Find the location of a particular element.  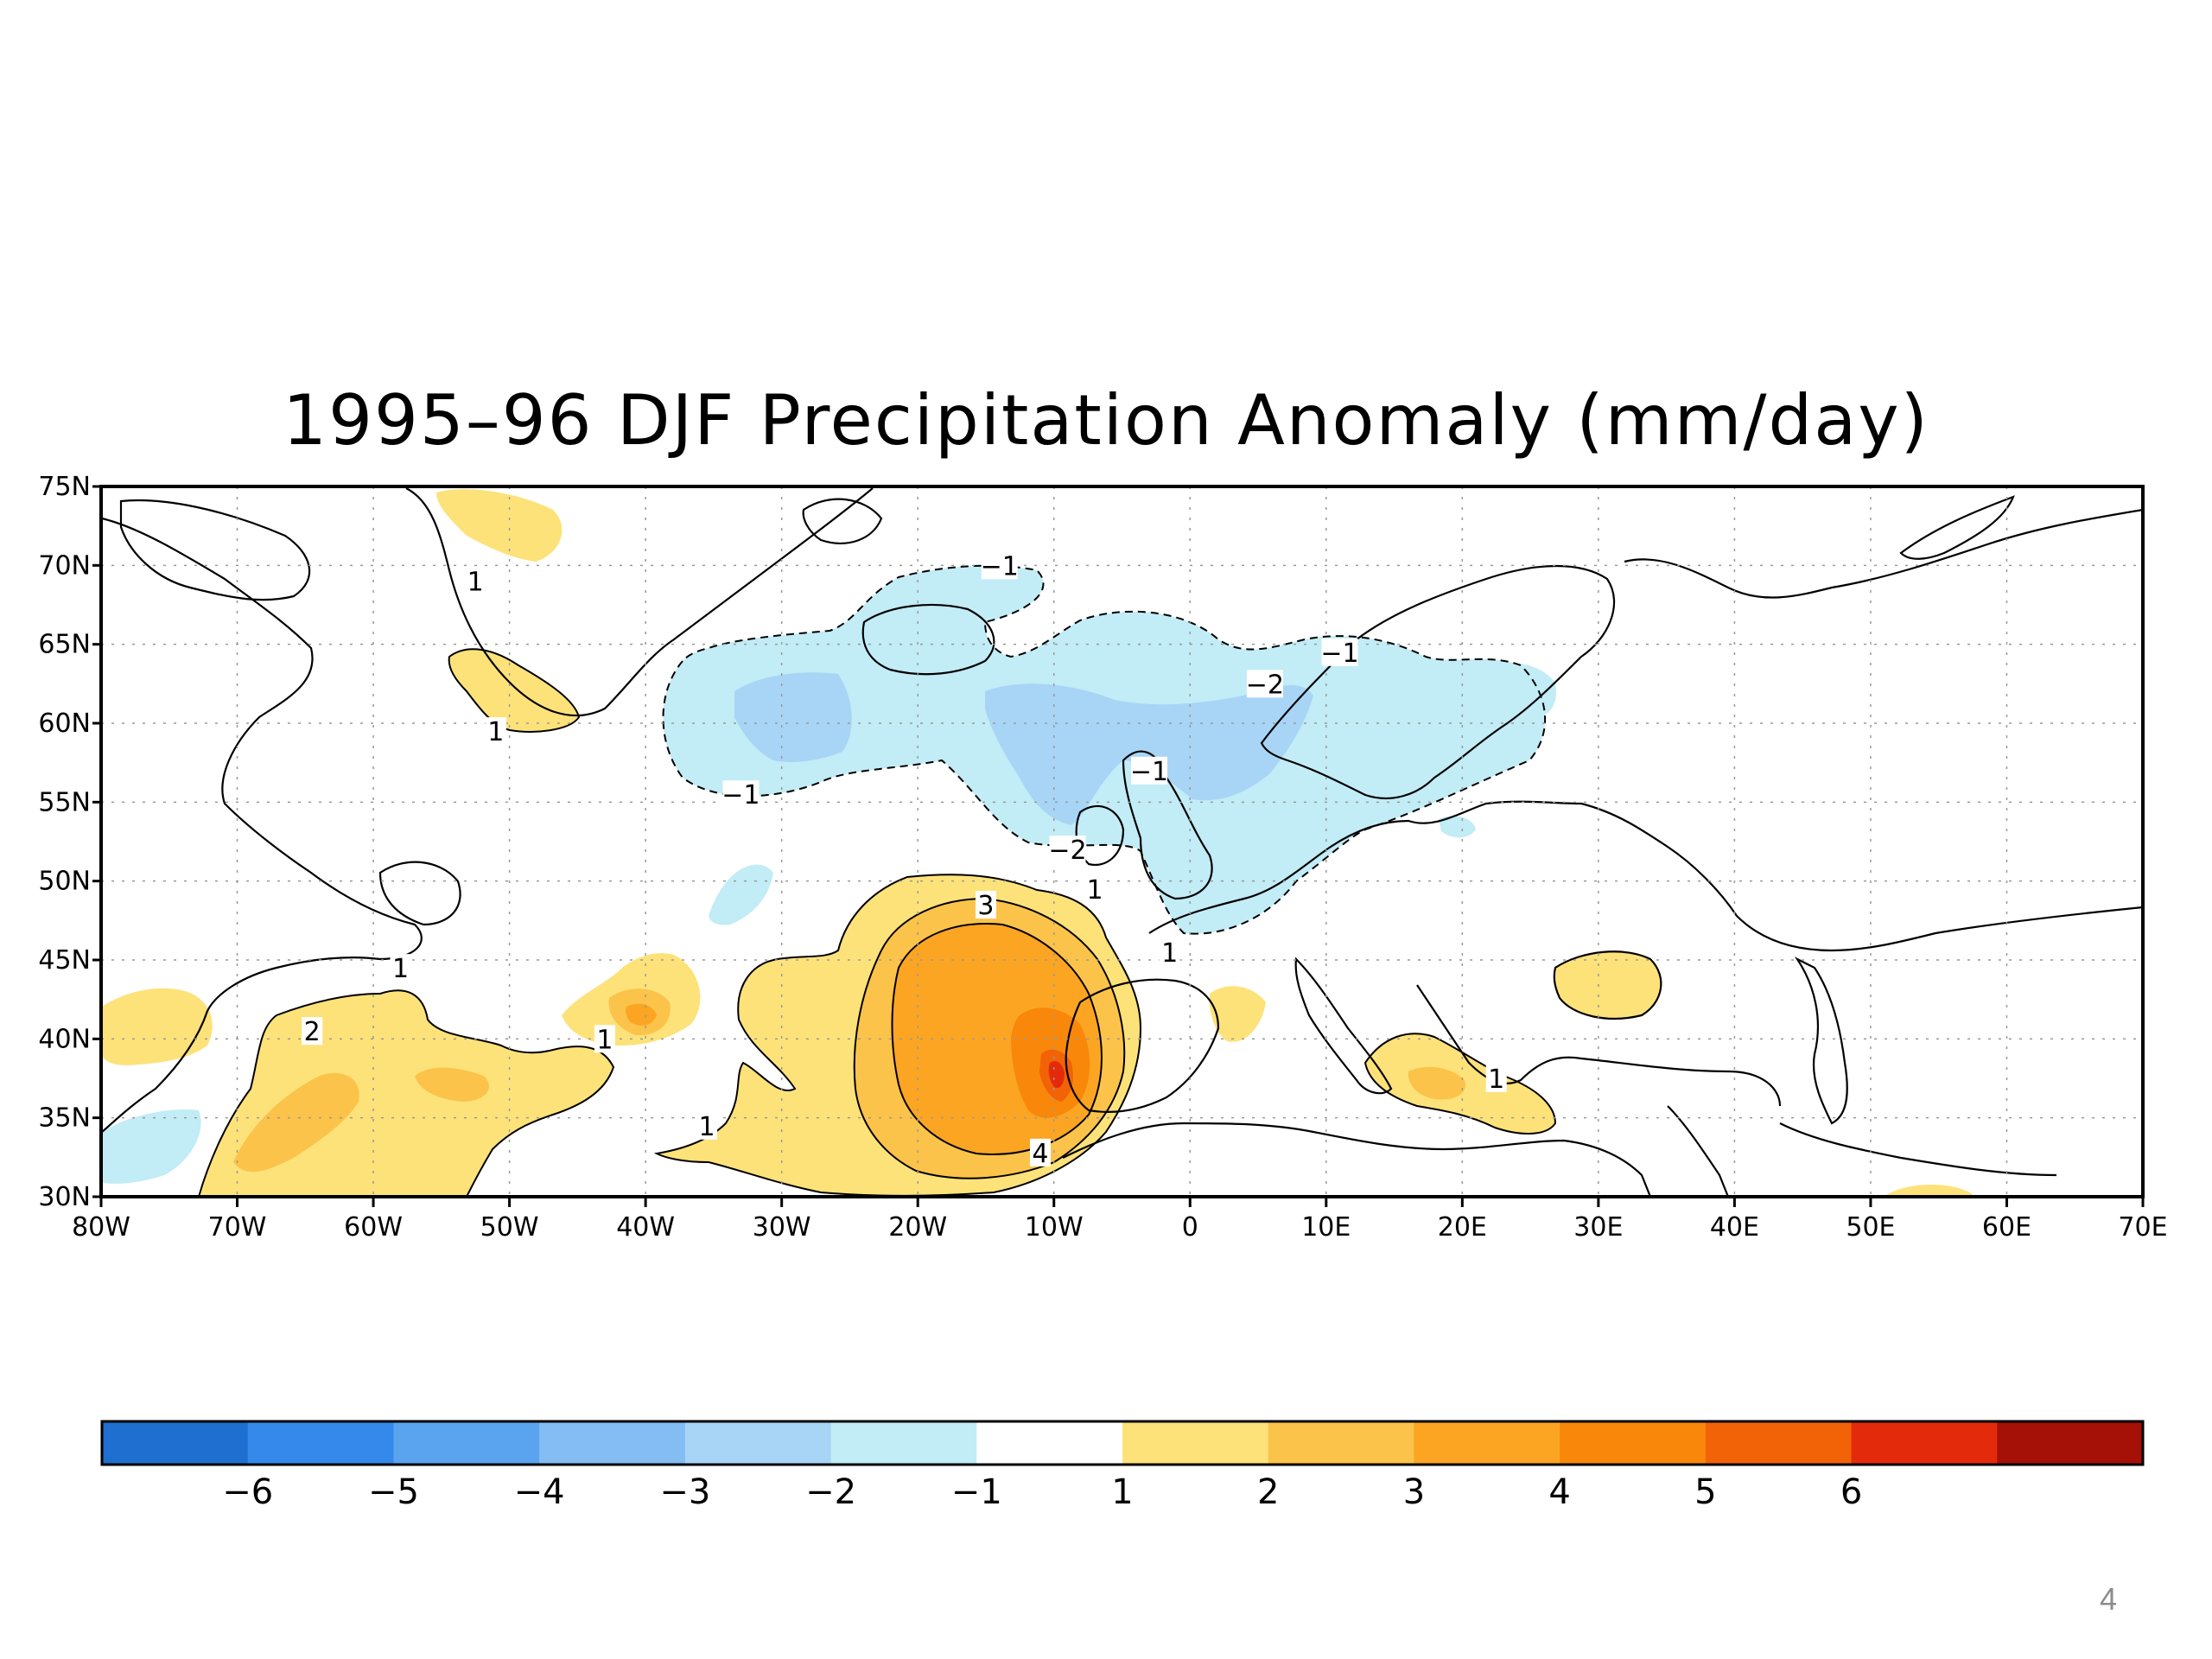

contour-pos3-iberia is located at coordinates (997, 1039).